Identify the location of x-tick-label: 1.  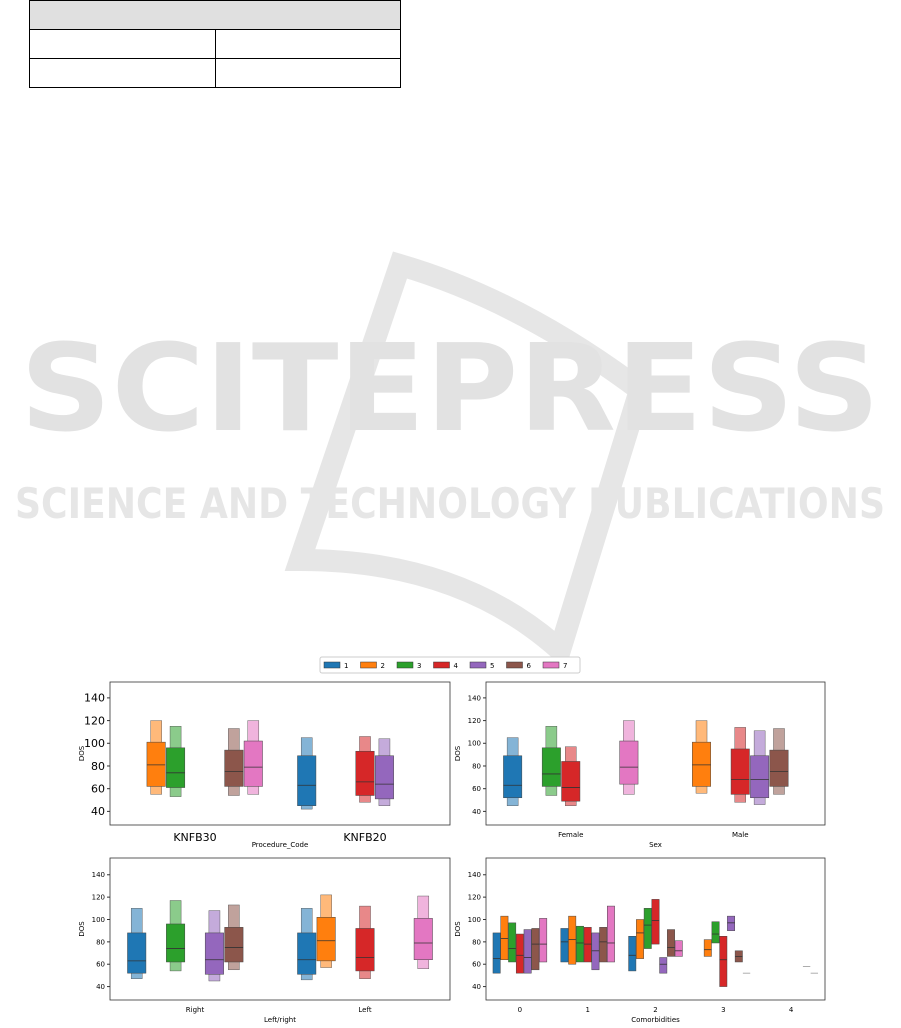
(587, 1010).